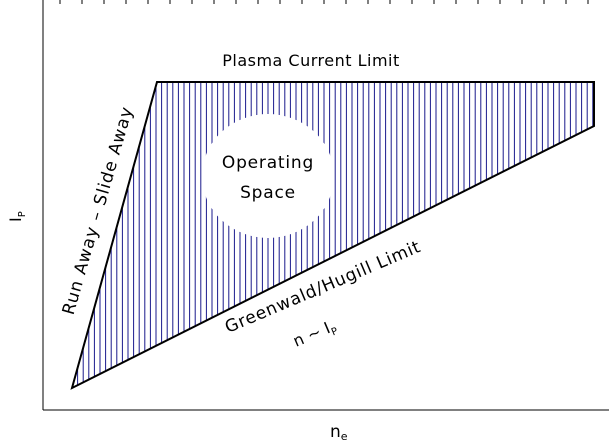  Describe the element at coordinates (15, 219) in the screenshot. I see `y-axis-label-main: I` at that location.